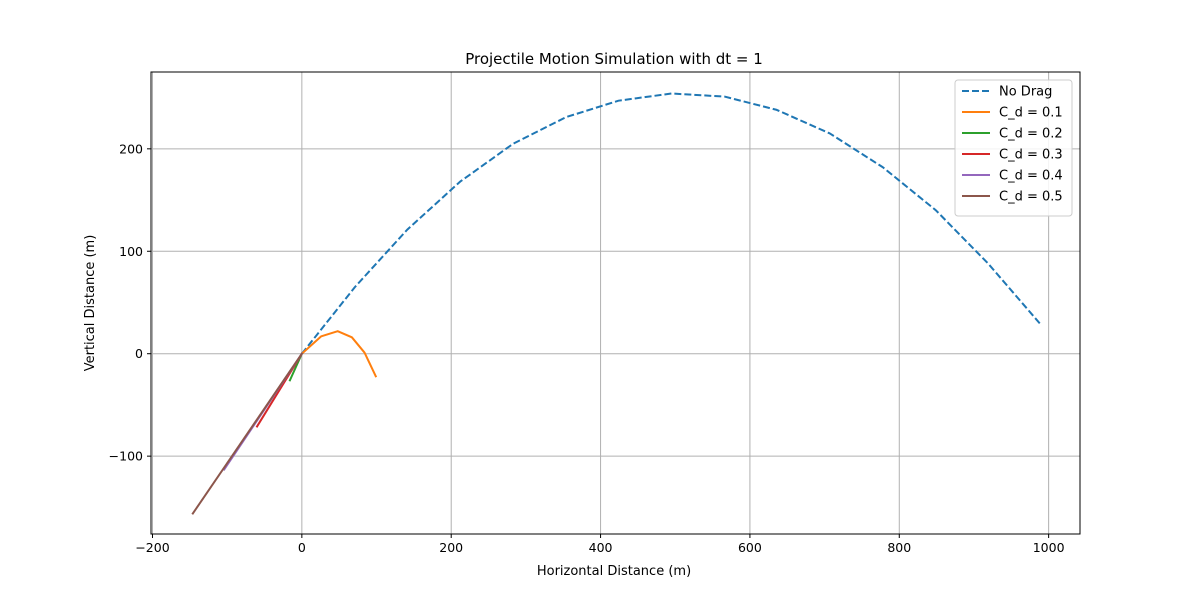 The image size is (1200, 600). Describe the element at coordinates (302, 547) in the screenshot. I see `x-tick-label: 0` at that location.